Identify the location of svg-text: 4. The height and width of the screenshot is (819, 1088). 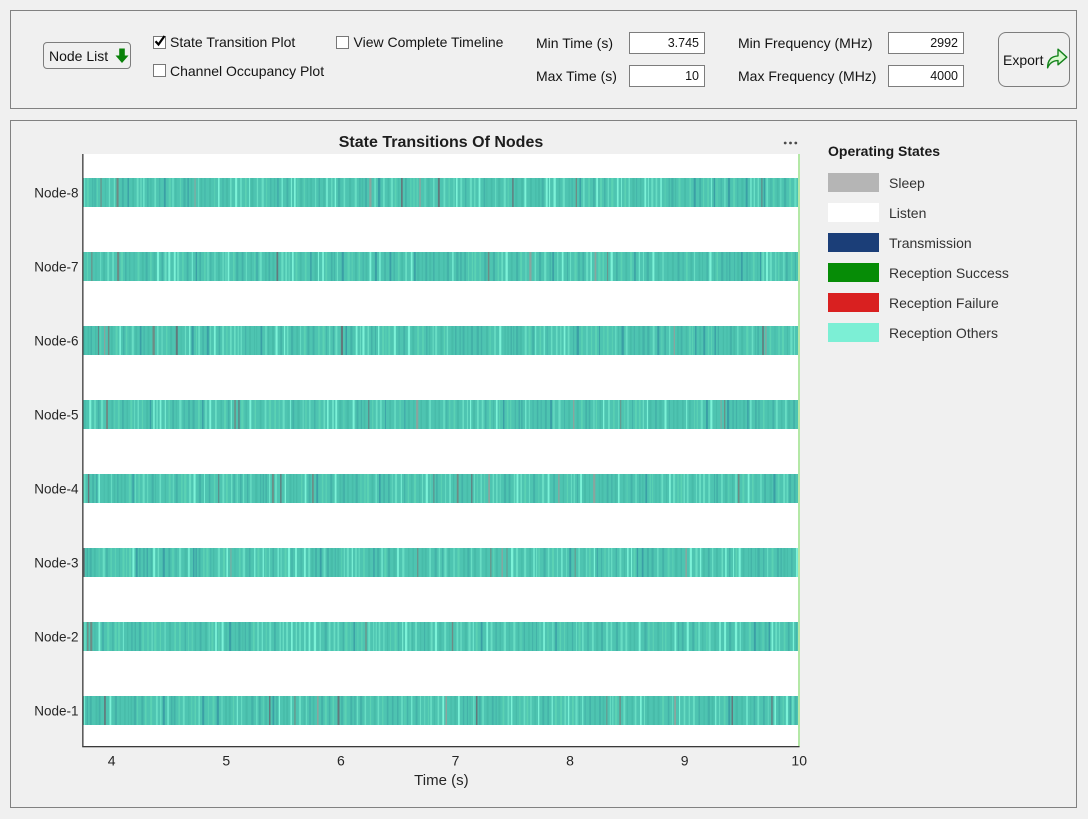
(112, 761).